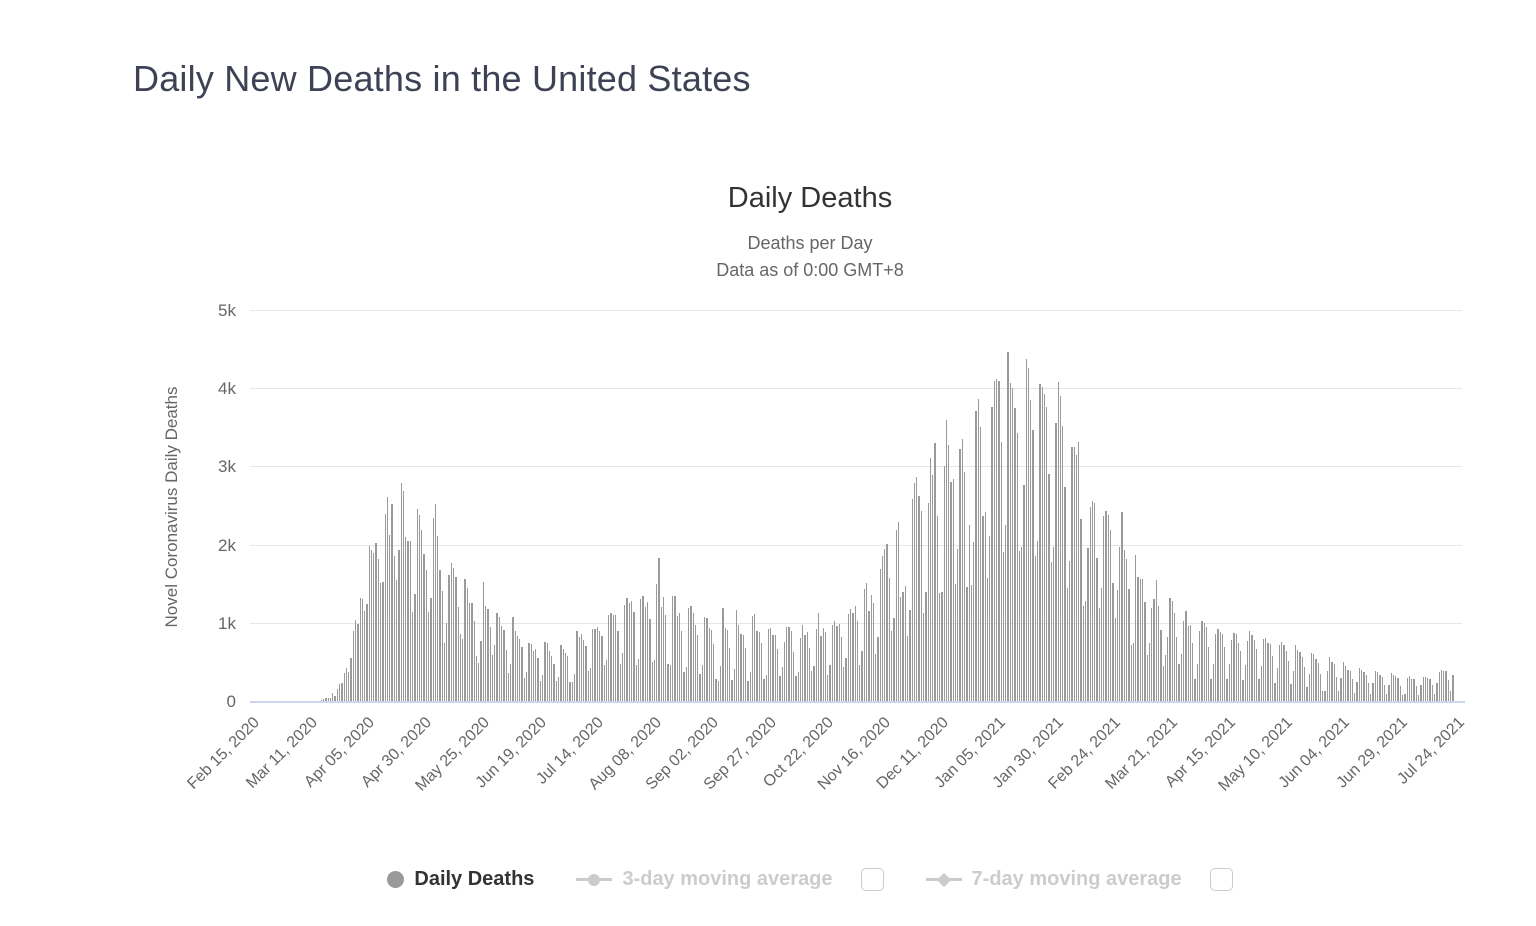 The width and height of the screenshot is (1536, 926). Describe the element at coordinates (1079, 879) in the screenshot. I see `legend-item-7day-moving-average: 7-day moving average` at that location.